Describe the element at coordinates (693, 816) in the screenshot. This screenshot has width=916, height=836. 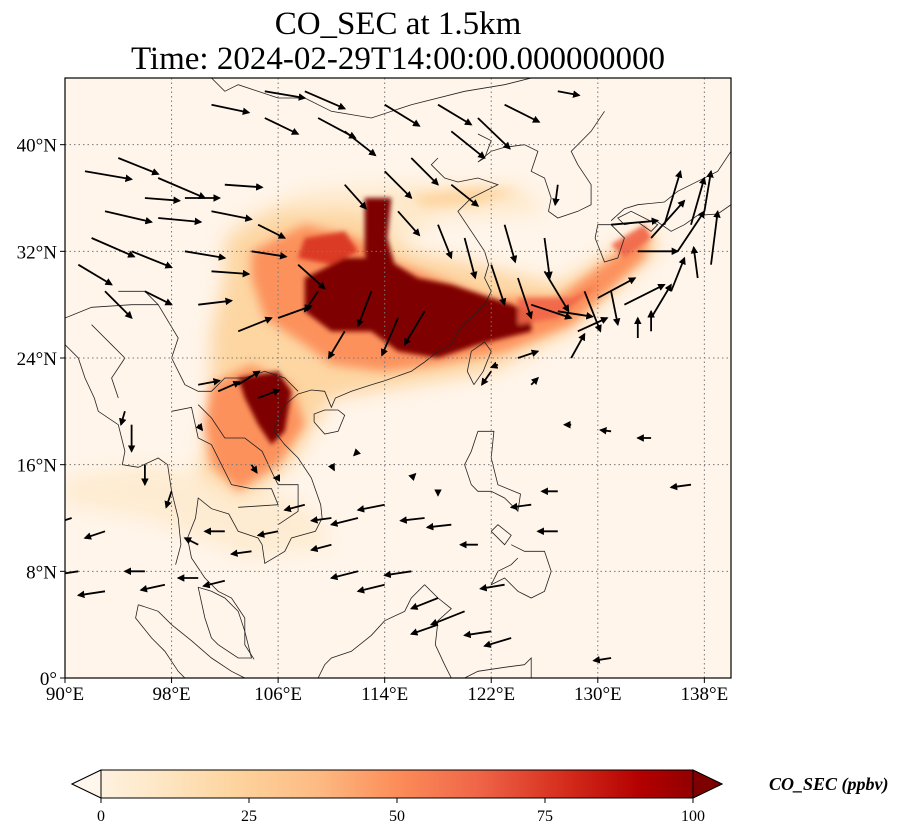
I see `colorbar-tick-label: 100` at that location.